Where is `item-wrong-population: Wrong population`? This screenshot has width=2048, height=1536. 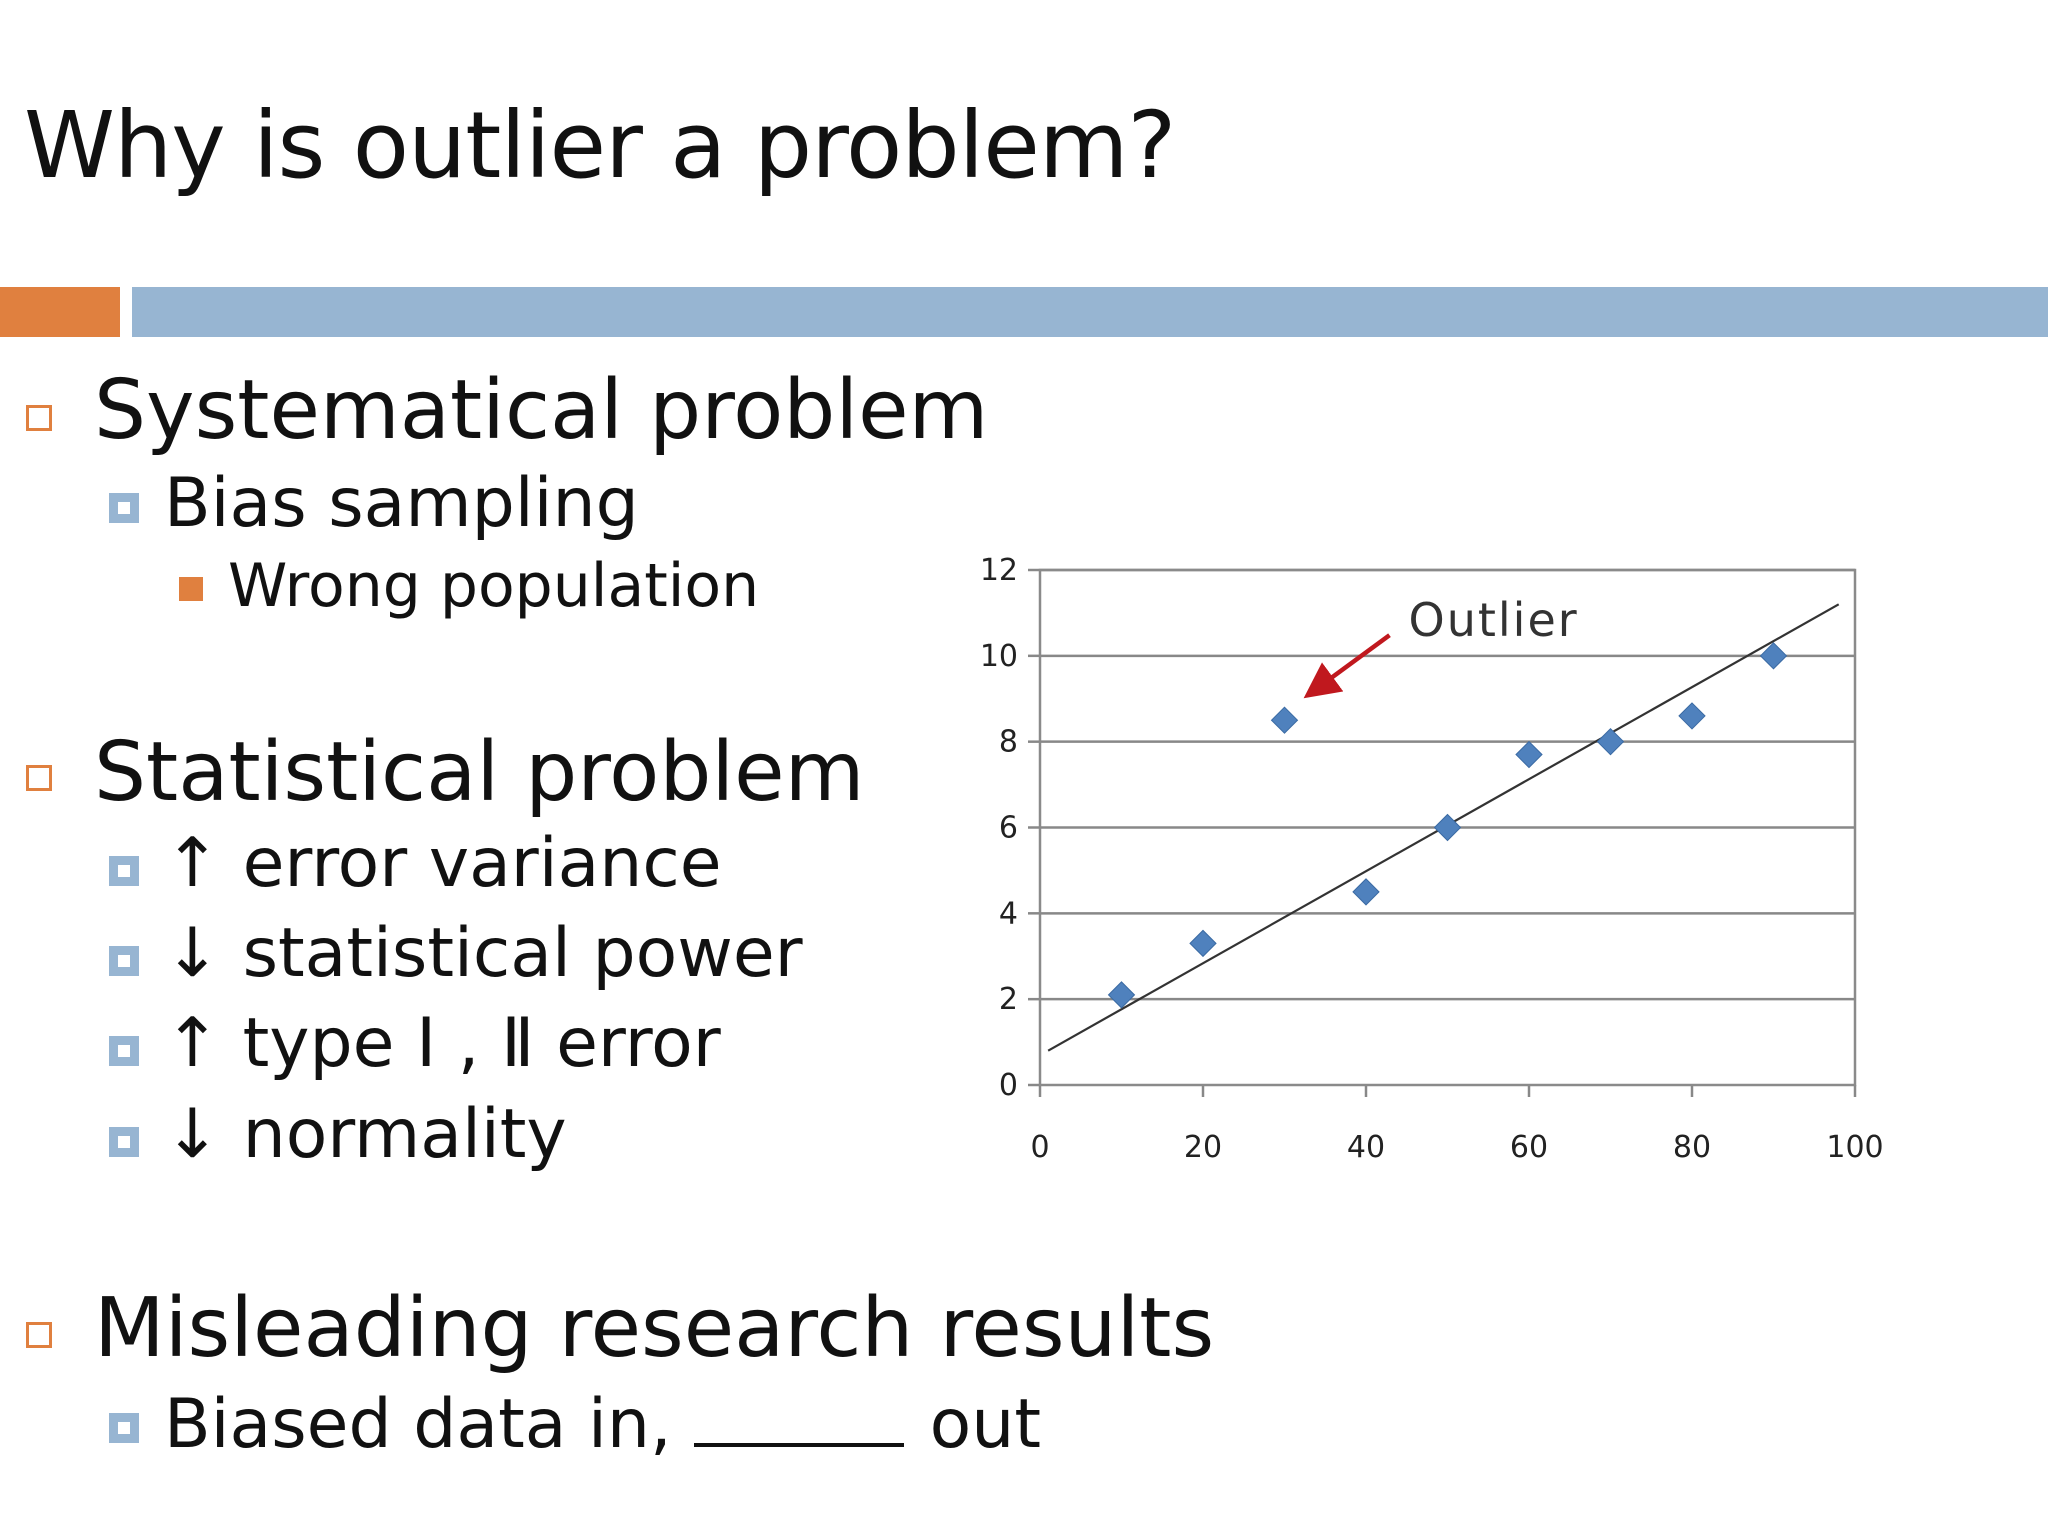
item-wrong-population: Wrong population is located at coordinates (494, 586).